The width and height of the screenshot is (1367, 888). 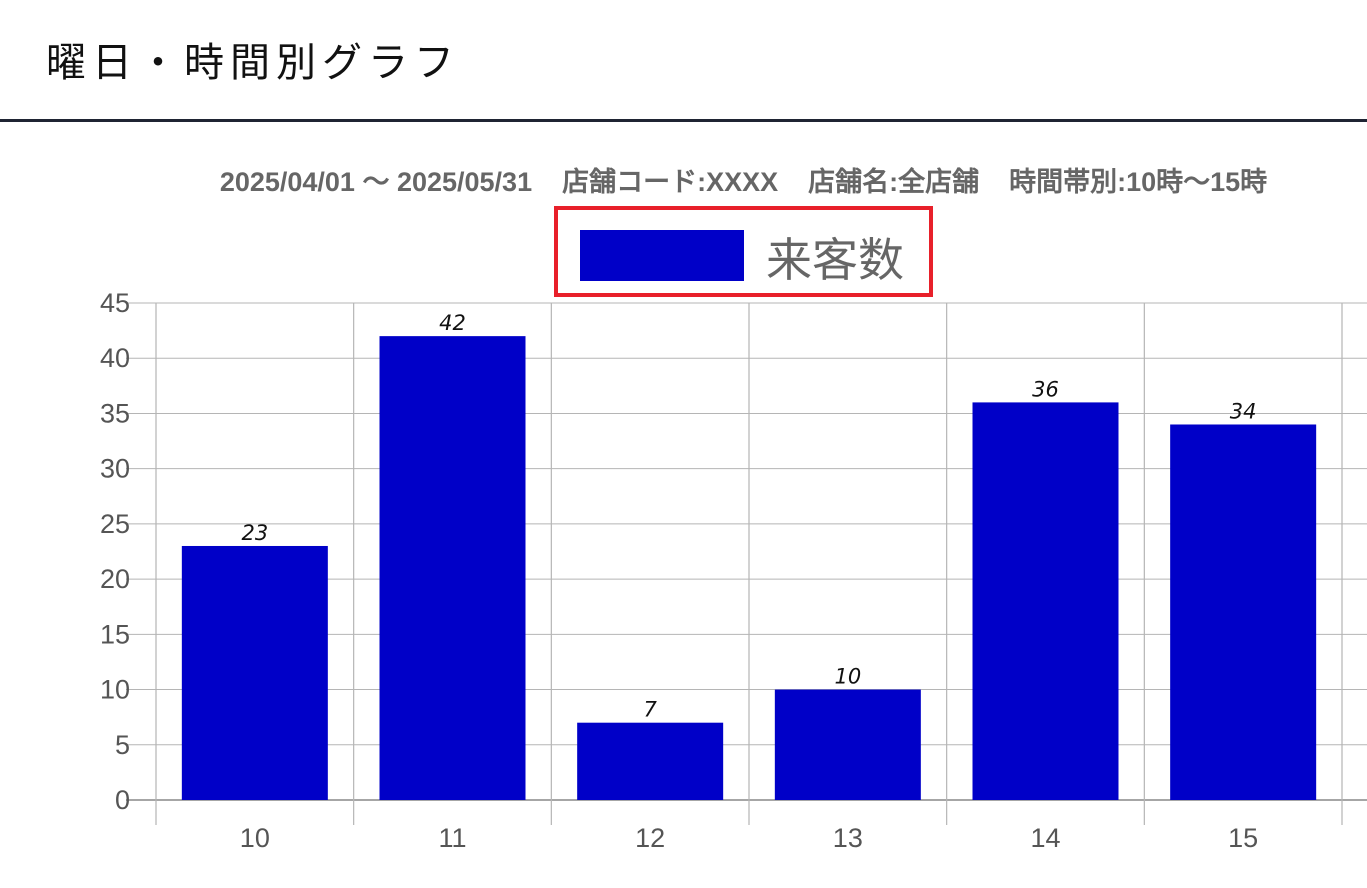 What do you see at coordinates (1243, 838) in the screenshot?
I see `x-tick-label: 15` at bounding box center [1243, 838].